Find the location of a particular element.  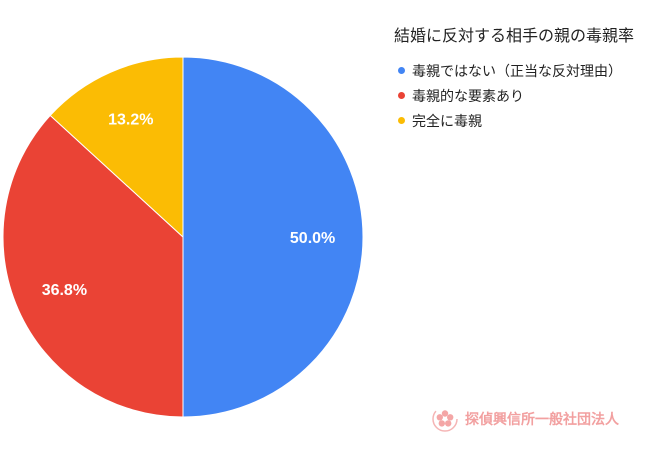

legend-label: 完全に毒親 is located at coordinates (447, 121).